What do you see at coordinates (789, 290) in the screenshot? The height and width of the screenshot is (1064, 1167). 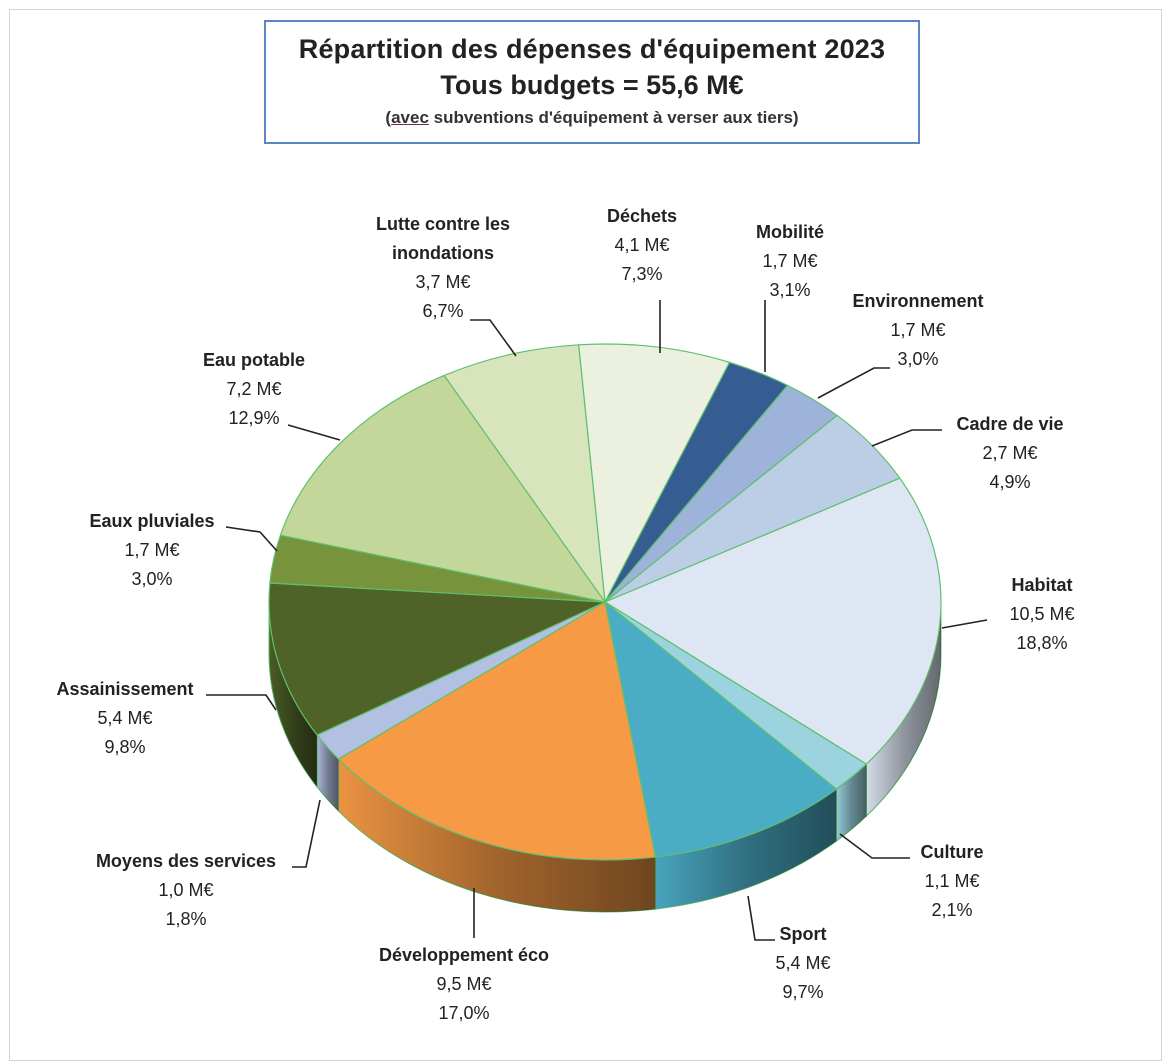 I see `slice-pct-mobilite: 3,1%` at bounding box center [789, 290].